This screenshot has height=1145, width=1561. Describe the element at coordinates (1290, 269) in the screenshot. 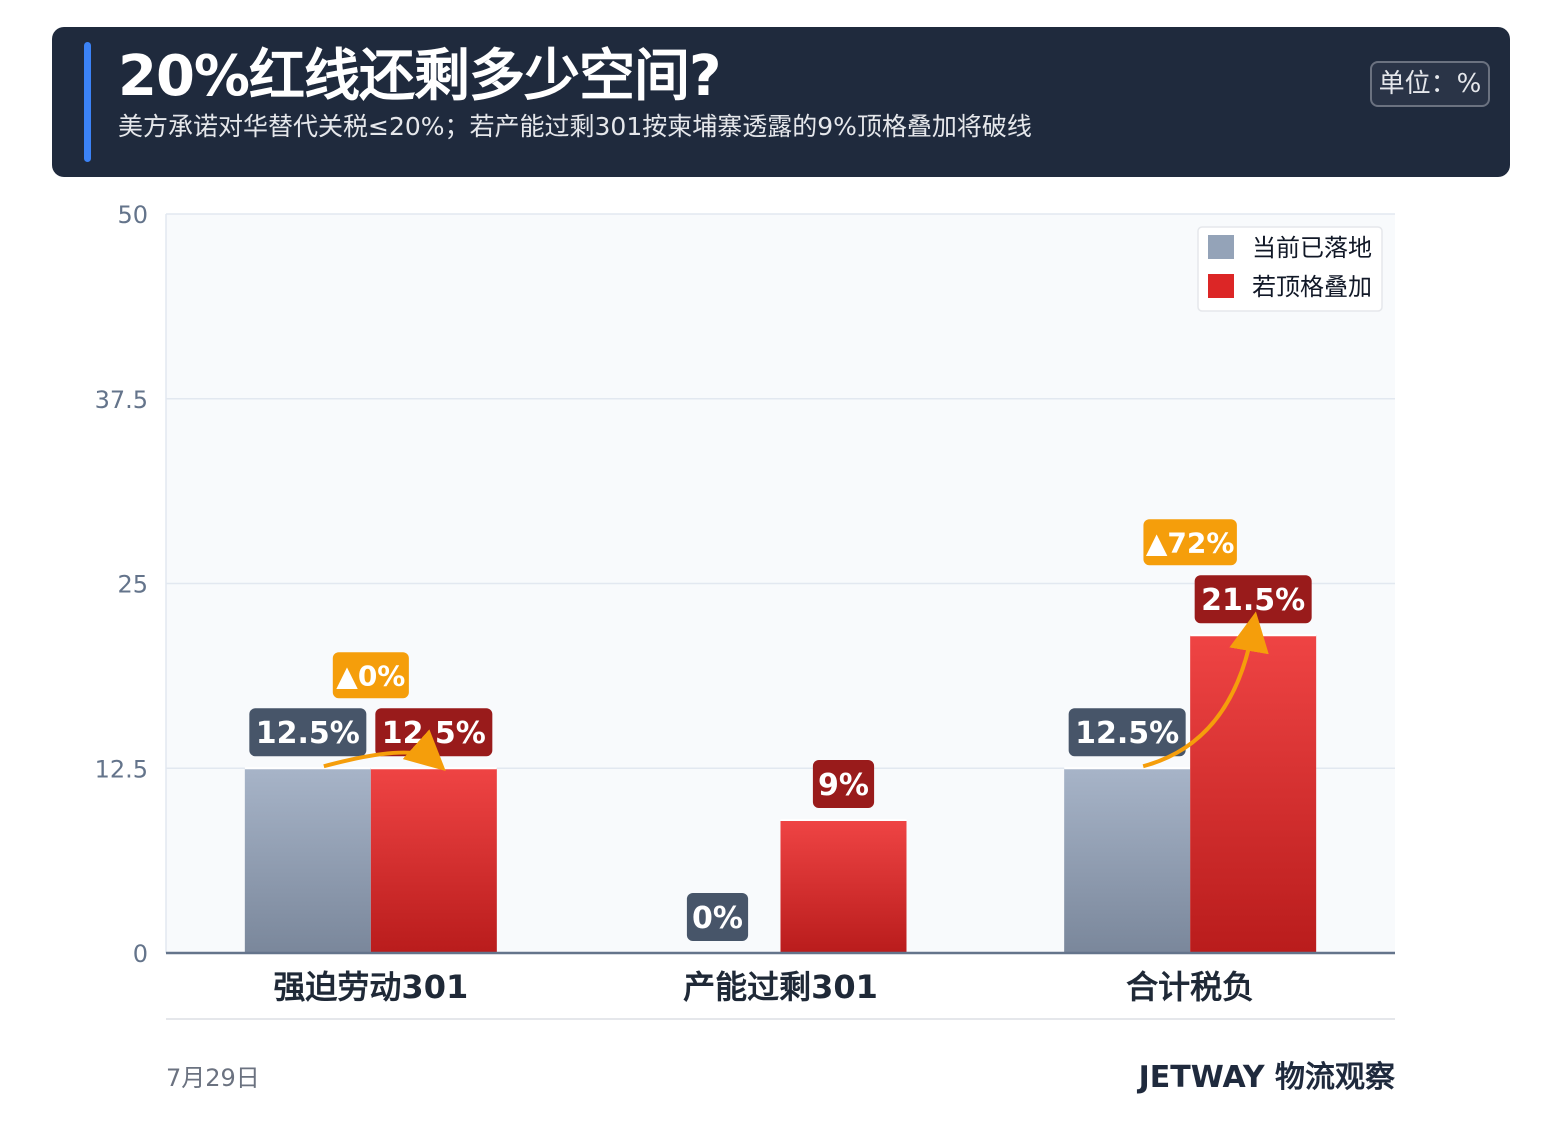

I see `legend-box` at that location.